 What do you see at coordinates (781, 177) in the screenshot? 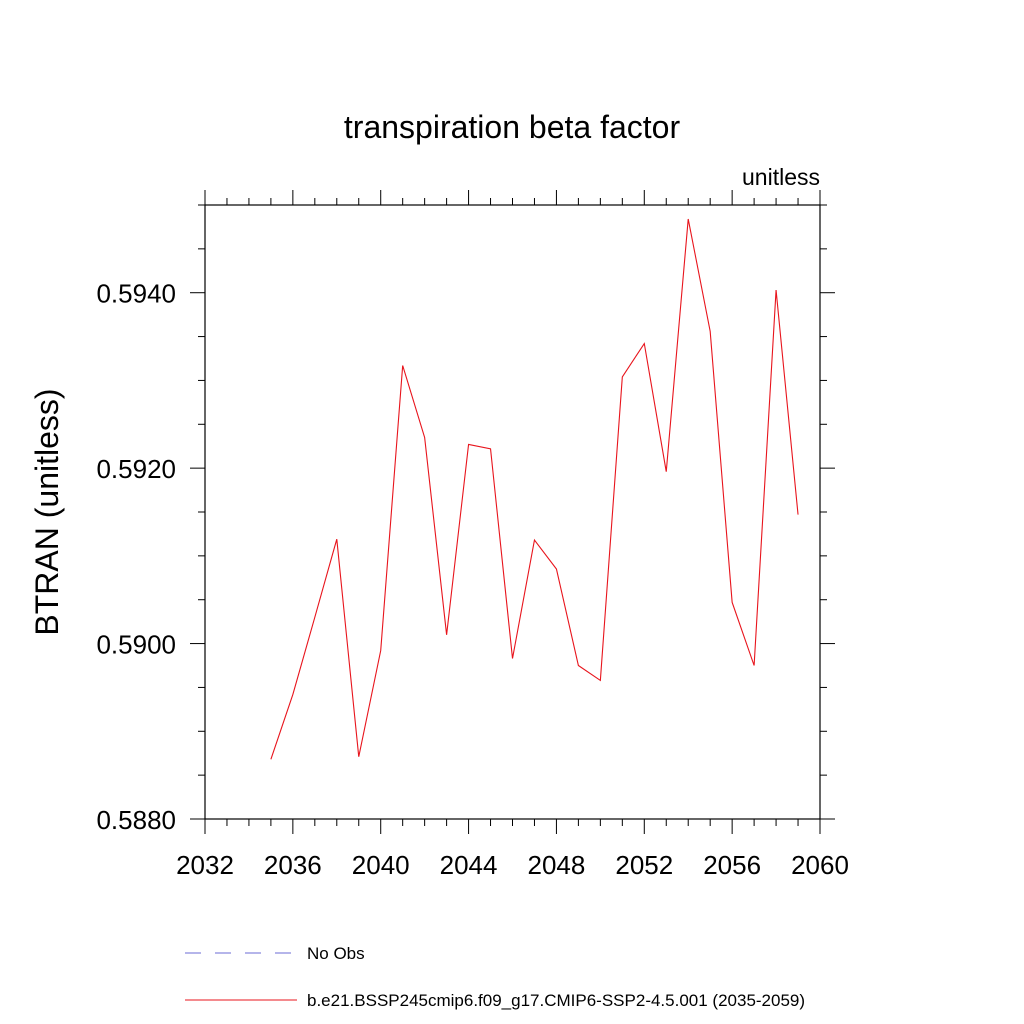
I see `units-label: unitless` at bounding box center [781, 177].